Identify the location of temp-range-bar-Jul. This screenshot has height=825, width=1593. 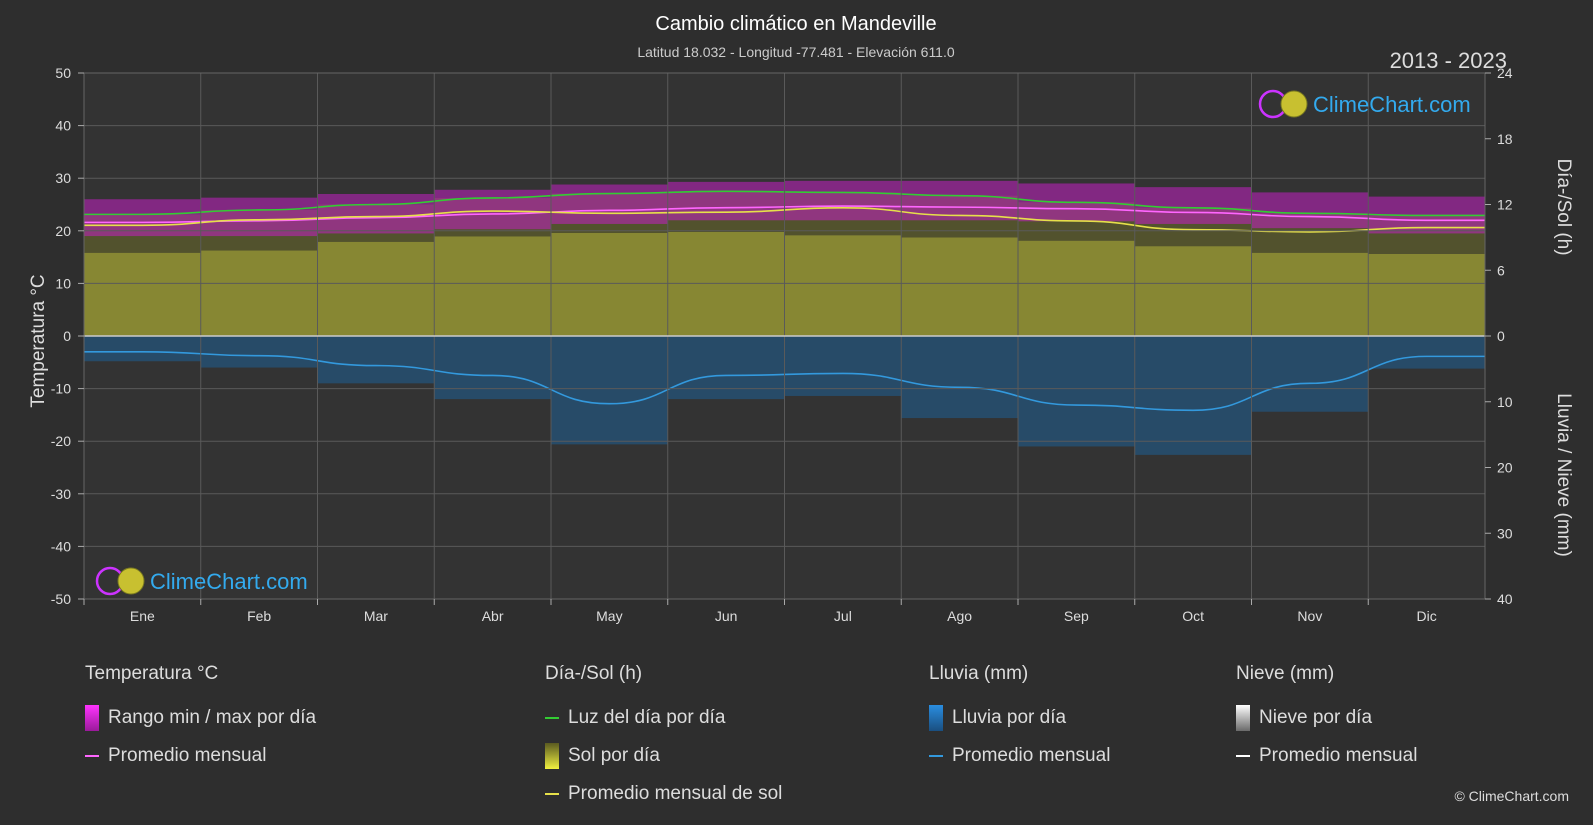
(843, 200).